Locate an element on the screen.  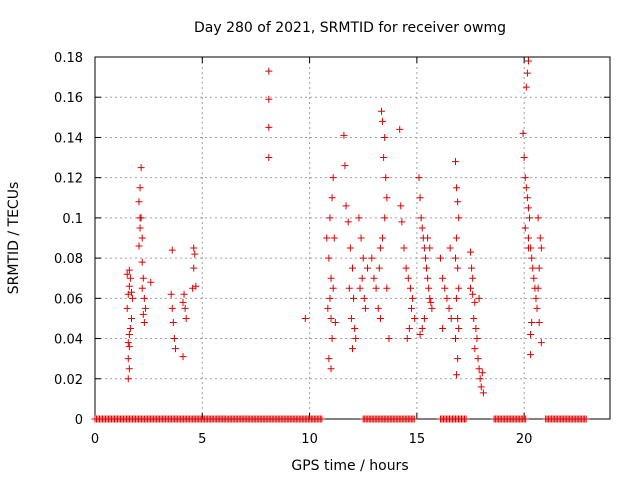
x-tick-labels: 0 5 10 15 20 is located at coordinates (312, 439).